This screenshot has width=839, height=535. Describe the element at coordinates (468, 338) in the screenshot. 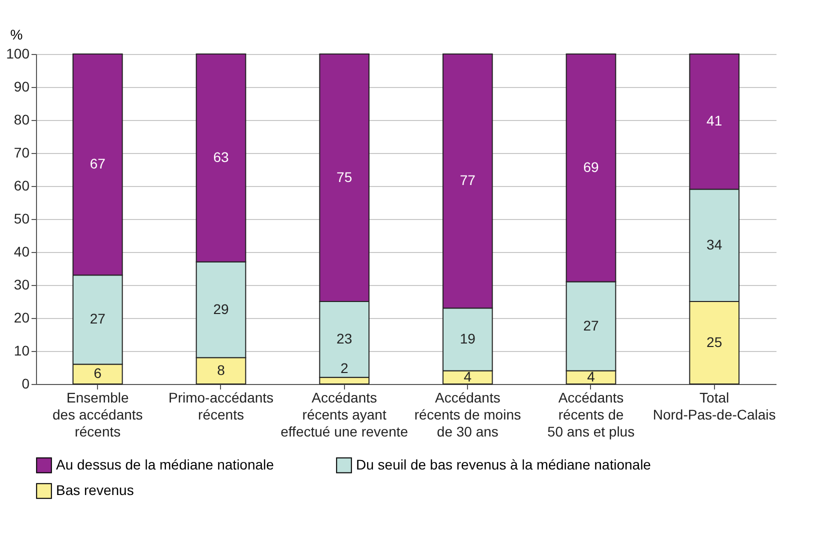

I see `data-label: 19` at that location.